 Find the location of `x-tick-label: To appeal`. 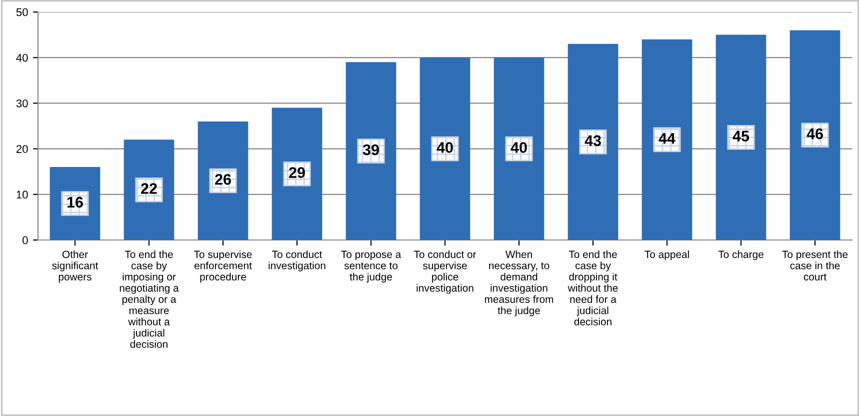

x-tick-label: To appeal is located at coordinates (666, 255).